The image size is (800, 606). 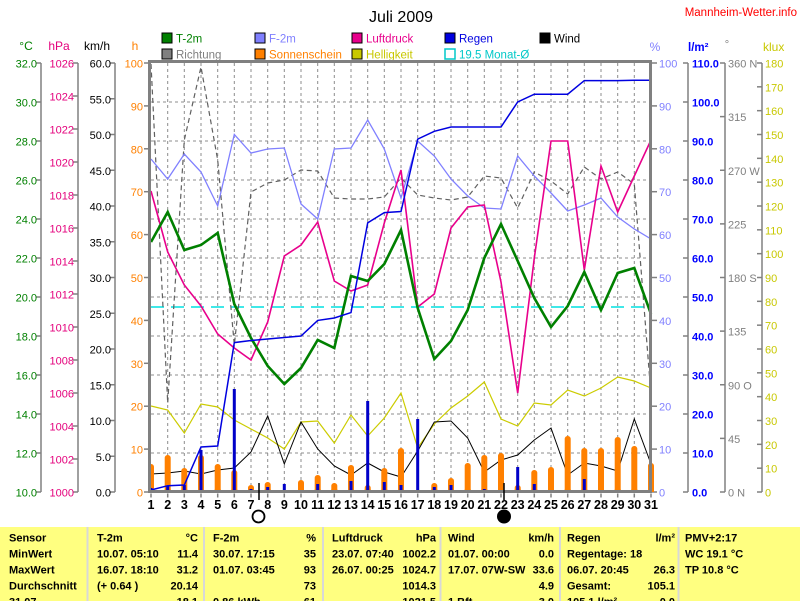 I want to click on svg-text: 100.0, so click(x=706, y=104).